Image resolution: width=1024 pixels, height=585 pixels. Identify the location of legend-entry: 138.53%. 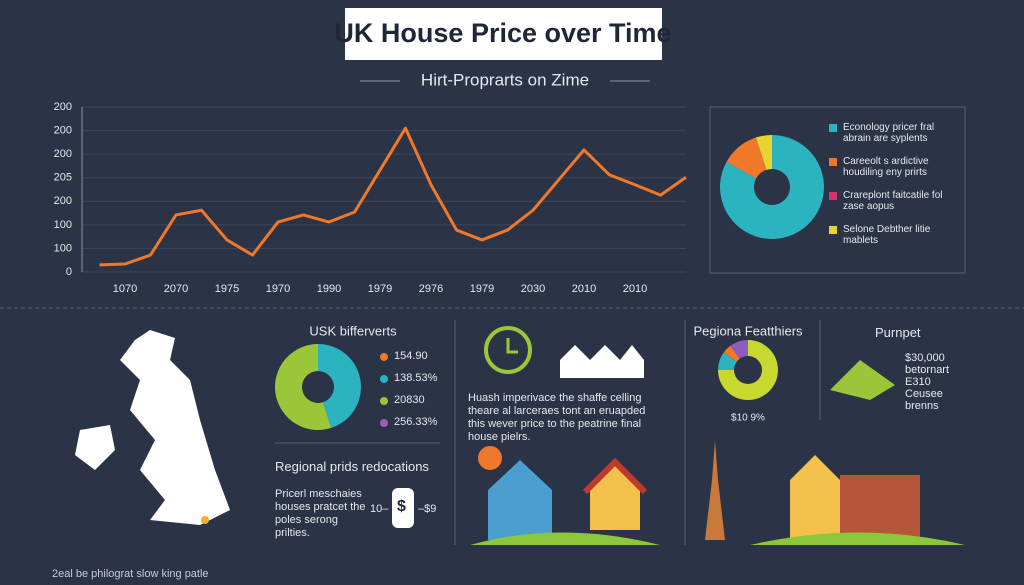
(408, 378).